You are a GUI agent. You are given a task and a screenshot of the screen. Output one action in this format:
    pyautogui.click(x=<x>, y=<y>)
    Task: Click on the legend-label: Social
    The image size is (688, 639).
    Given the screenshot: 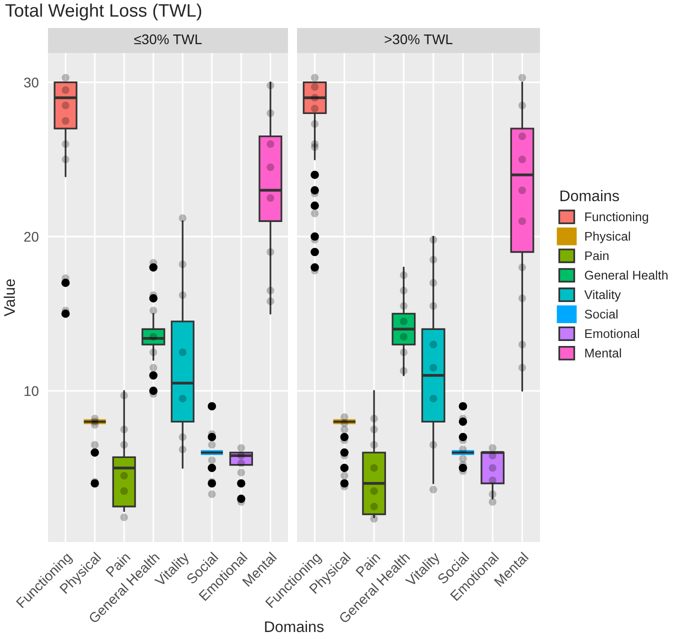 What is the action you would take?
    pyautogui.click(x=601, y=314)
    